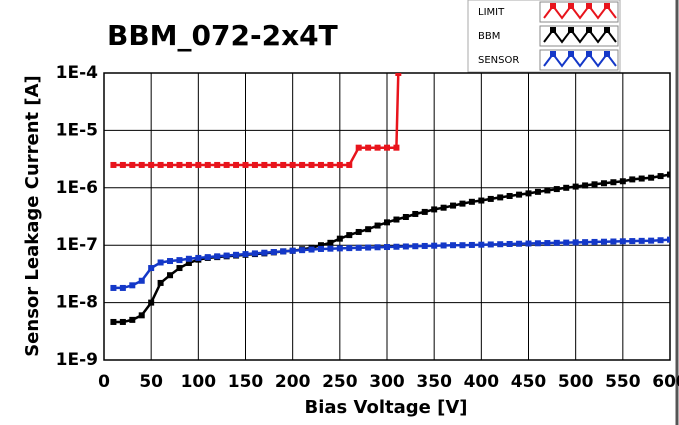 The height and width of the screenshot is (425, 679). What do you see at coordinates (246, 382) in the screenshot?
I see `x-tick-label: 150` at bounding box center [246, 382].